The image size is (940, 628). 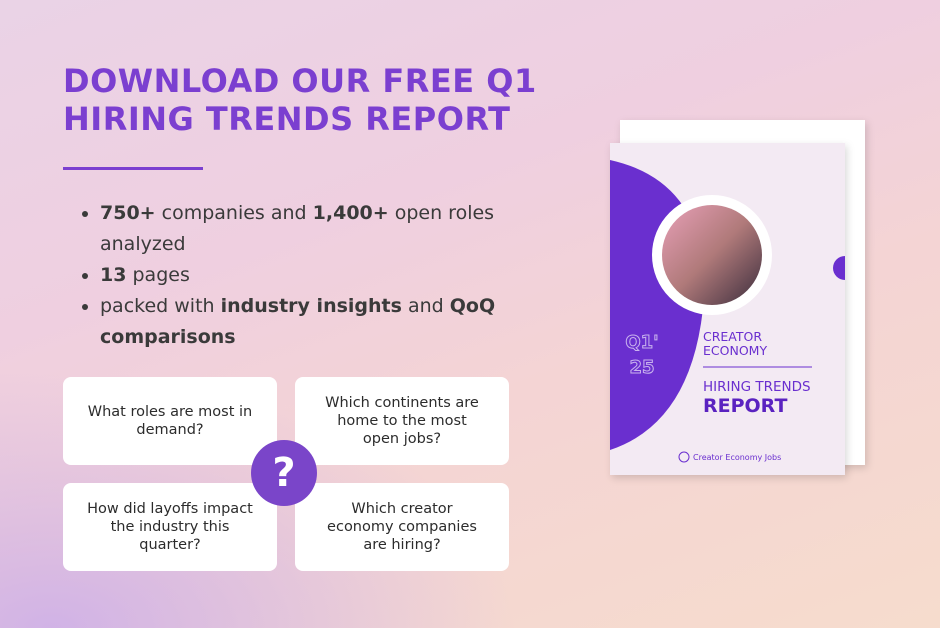 I want to click on bullet-text: companies and, so click(x=234, y=213).